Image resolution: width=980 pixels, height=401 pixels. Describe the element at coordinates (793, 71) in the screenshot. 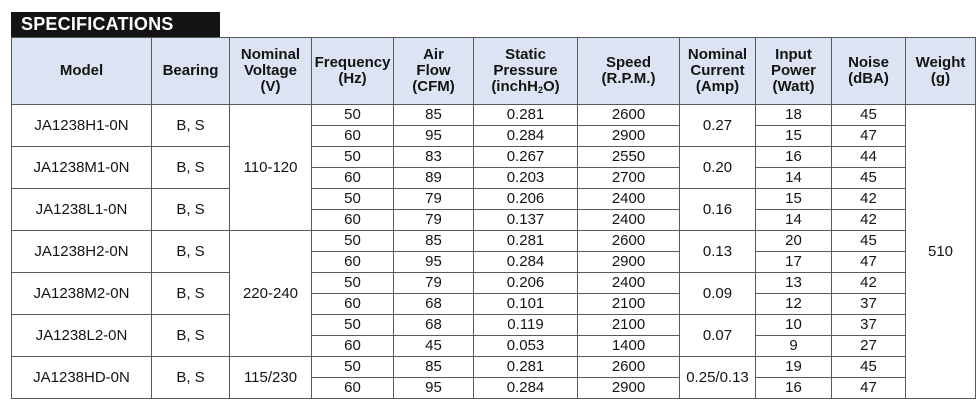

I see `header-input-power: Input Power (Watt)` at that location.